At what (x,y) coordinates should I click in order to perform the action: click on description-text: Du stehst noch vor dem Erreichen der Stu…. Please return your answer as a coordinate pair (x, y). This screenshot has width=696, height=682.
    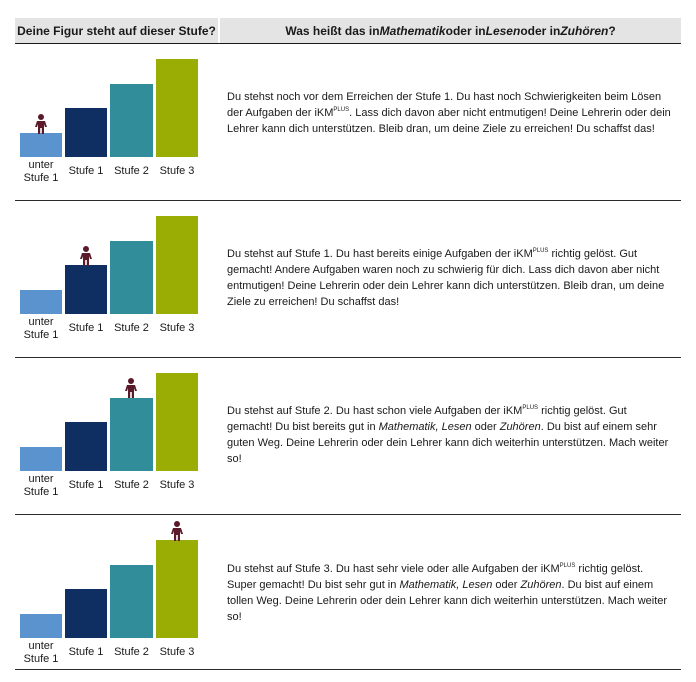
    Looking at the image, I should click on (449, 113).